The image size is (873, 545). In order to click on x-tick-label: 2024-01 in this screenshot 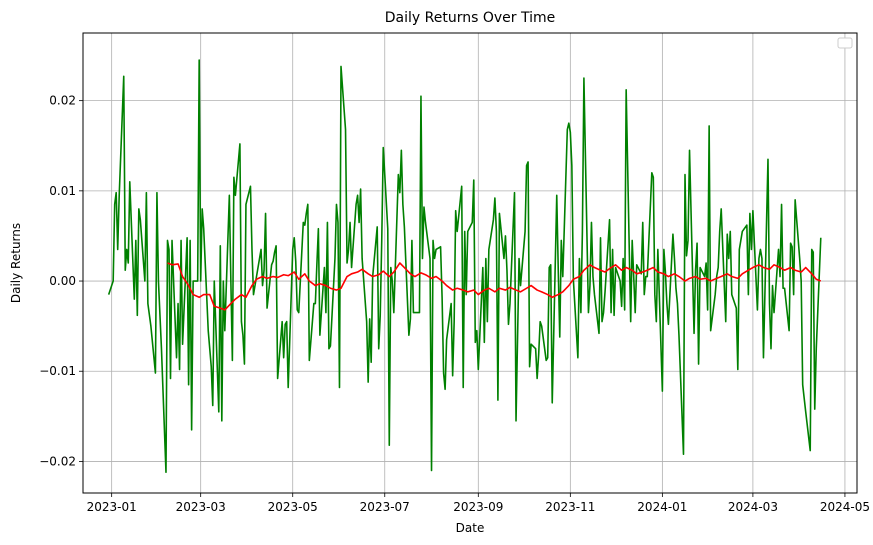, I will do `click(662, 507)`.